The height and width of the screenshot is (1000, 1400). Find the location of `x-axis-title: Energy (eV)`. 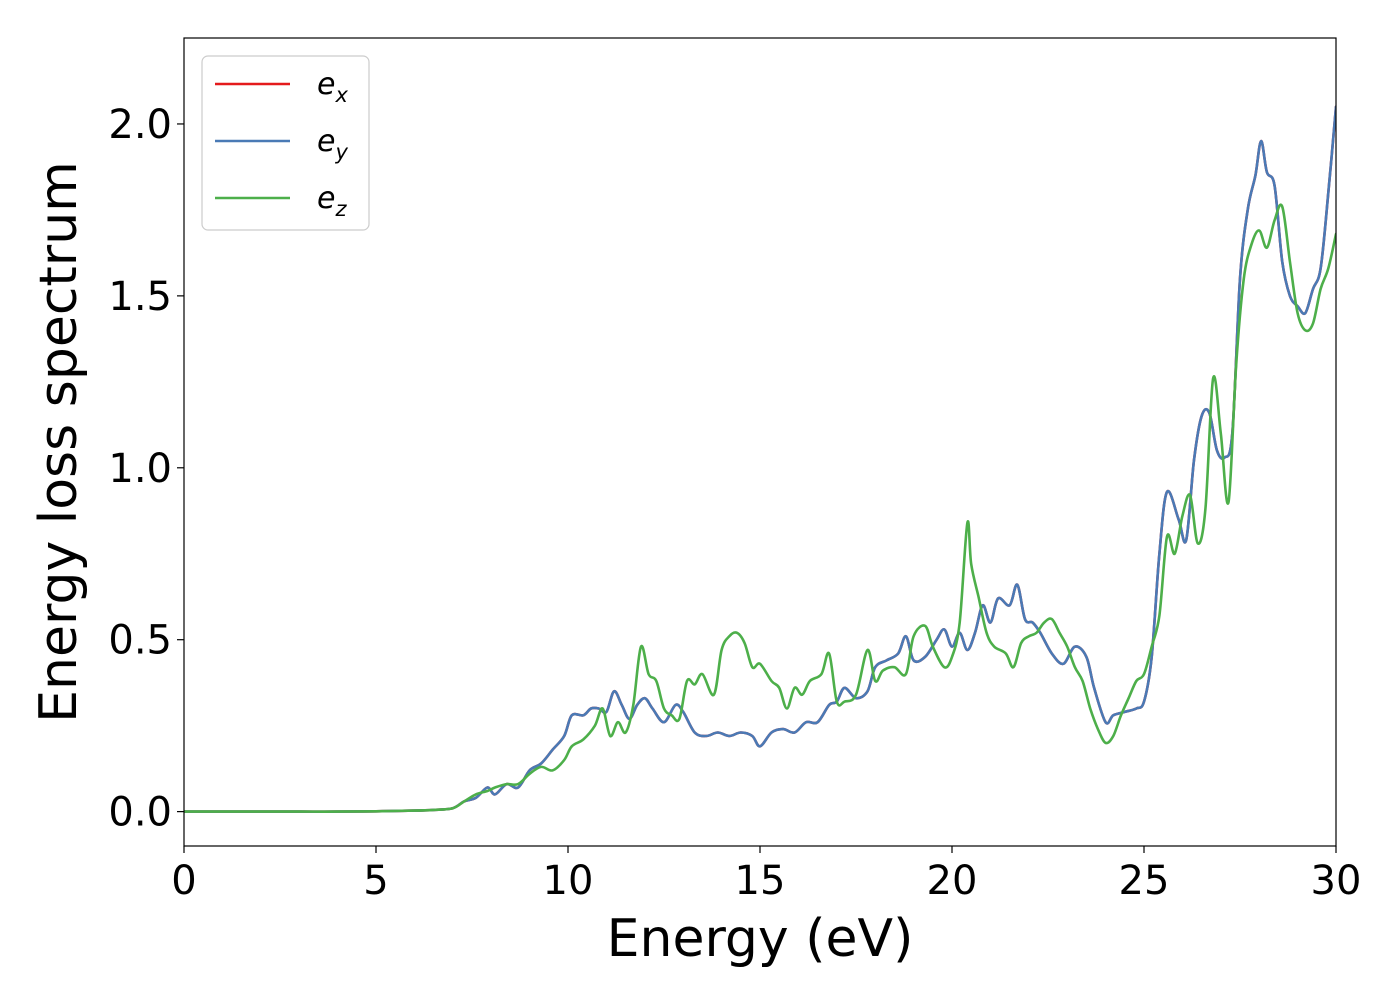

x-axis-title: Energy (eV) is located at coordinates (760, 939).